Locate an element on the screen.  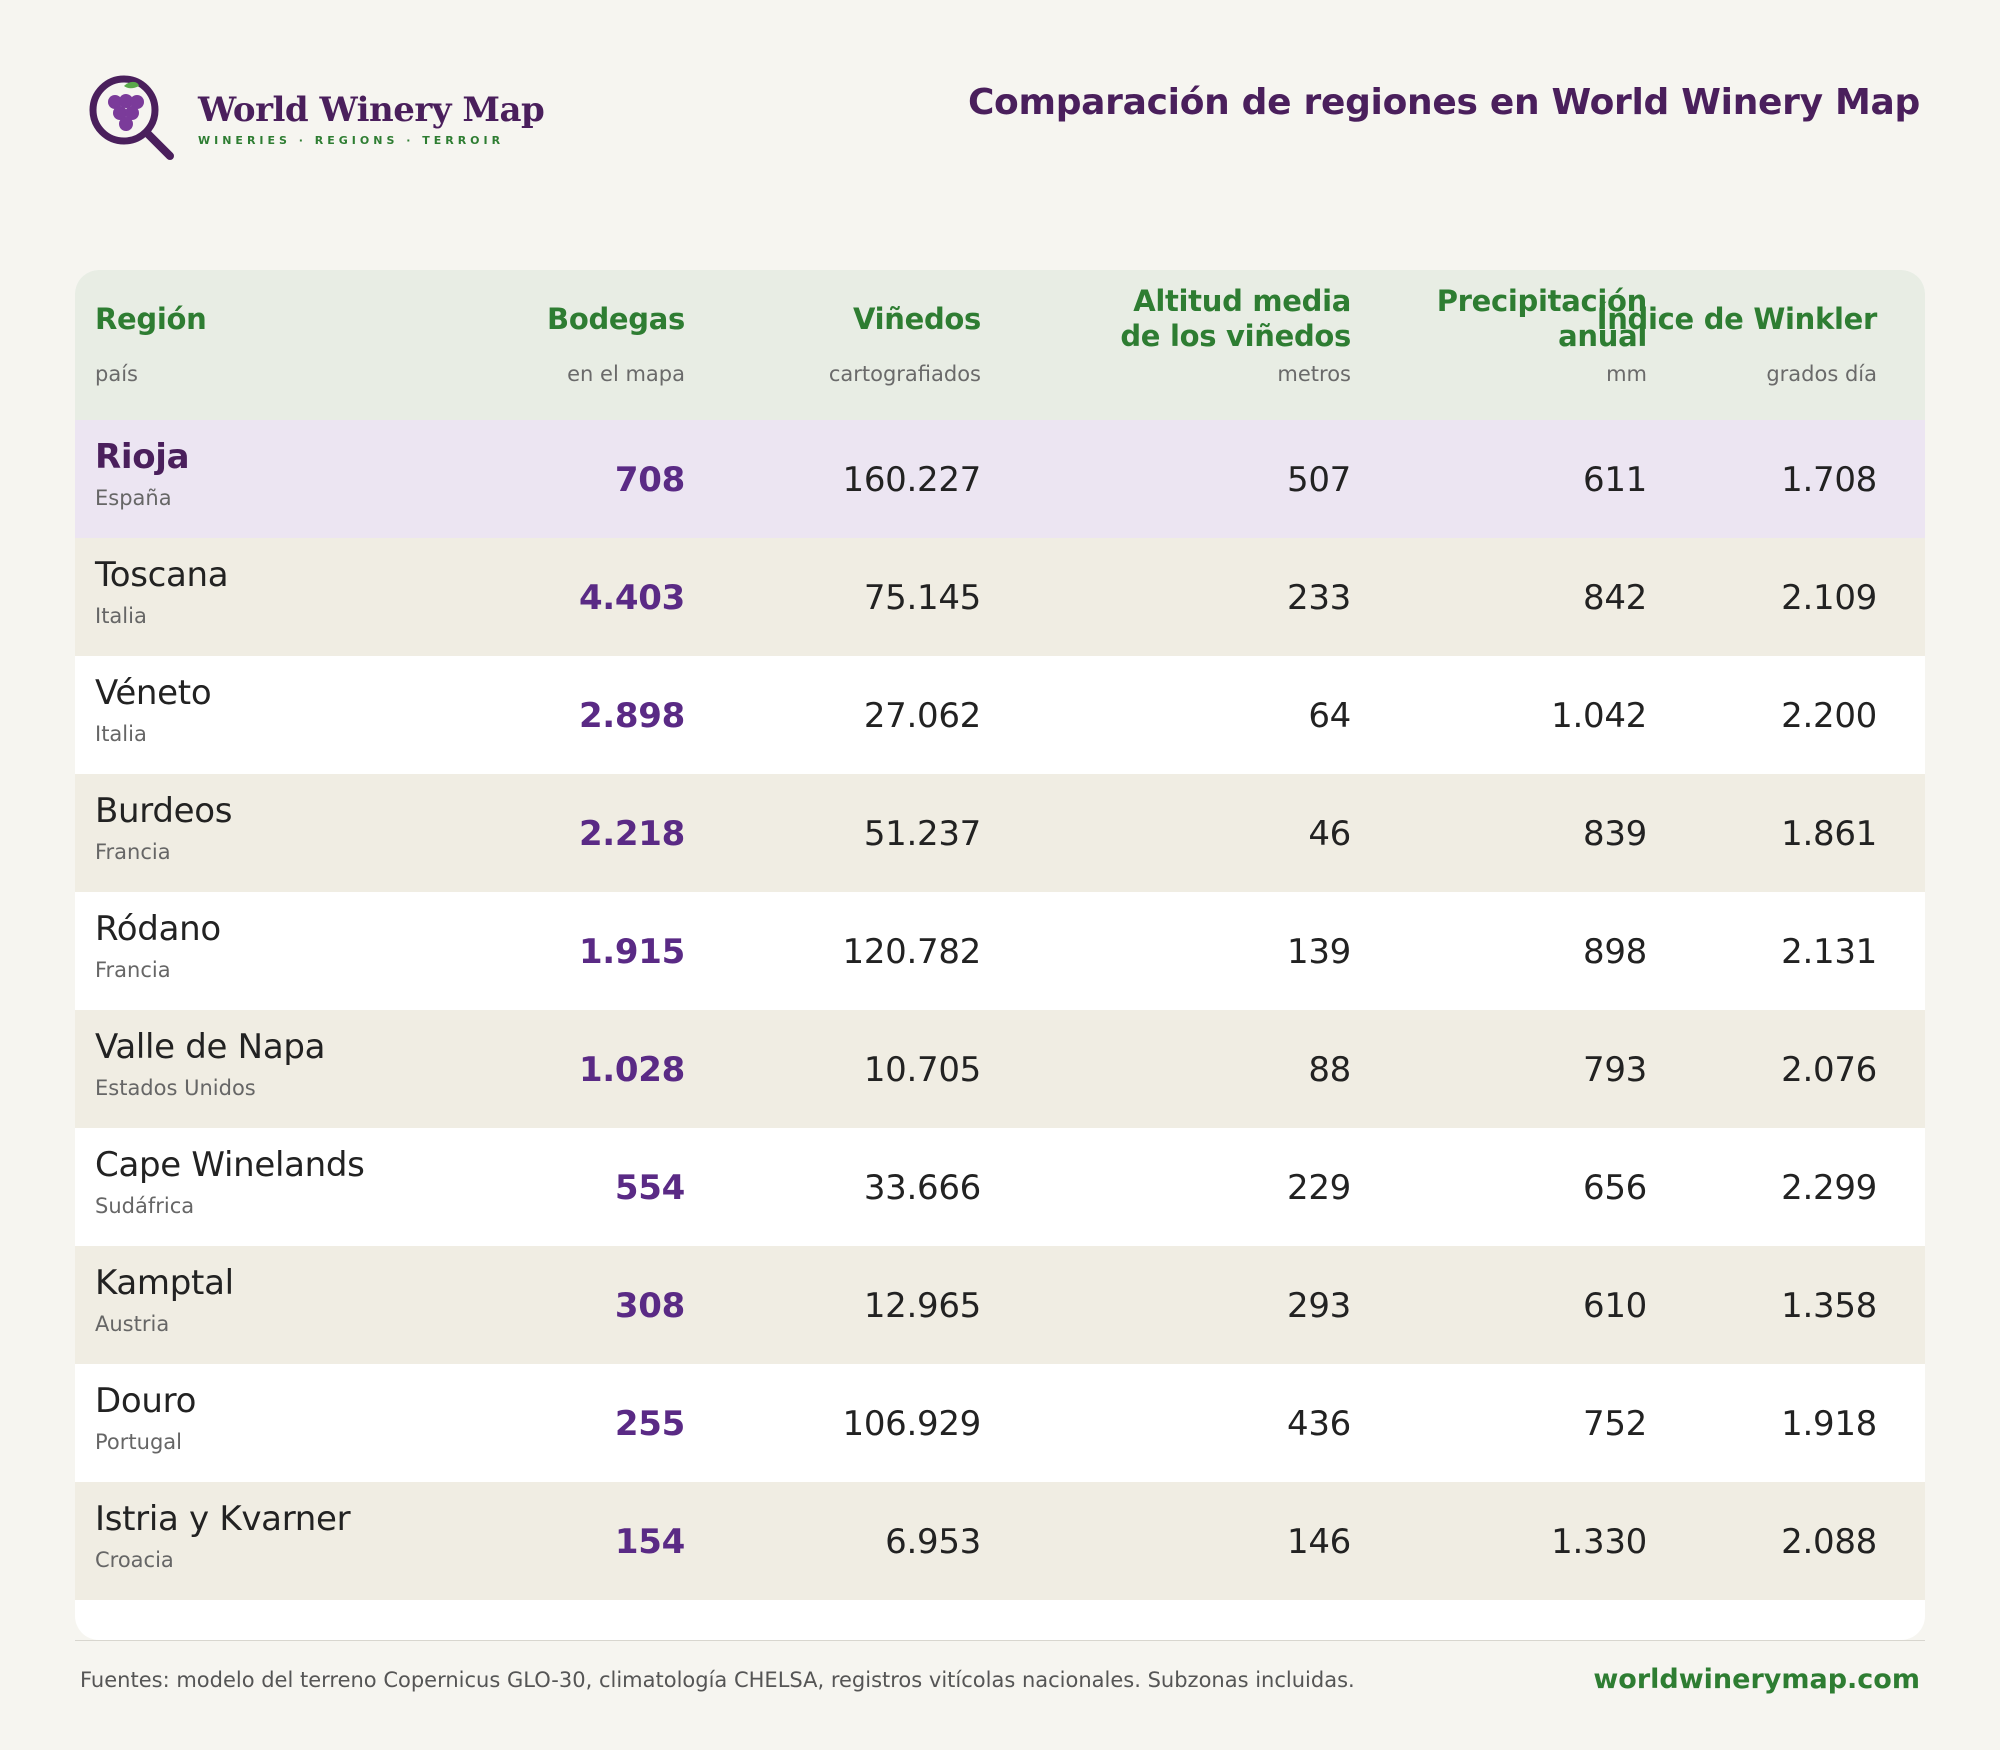
winkler-cell: 2.131 is located at coordinates (1829, 952).